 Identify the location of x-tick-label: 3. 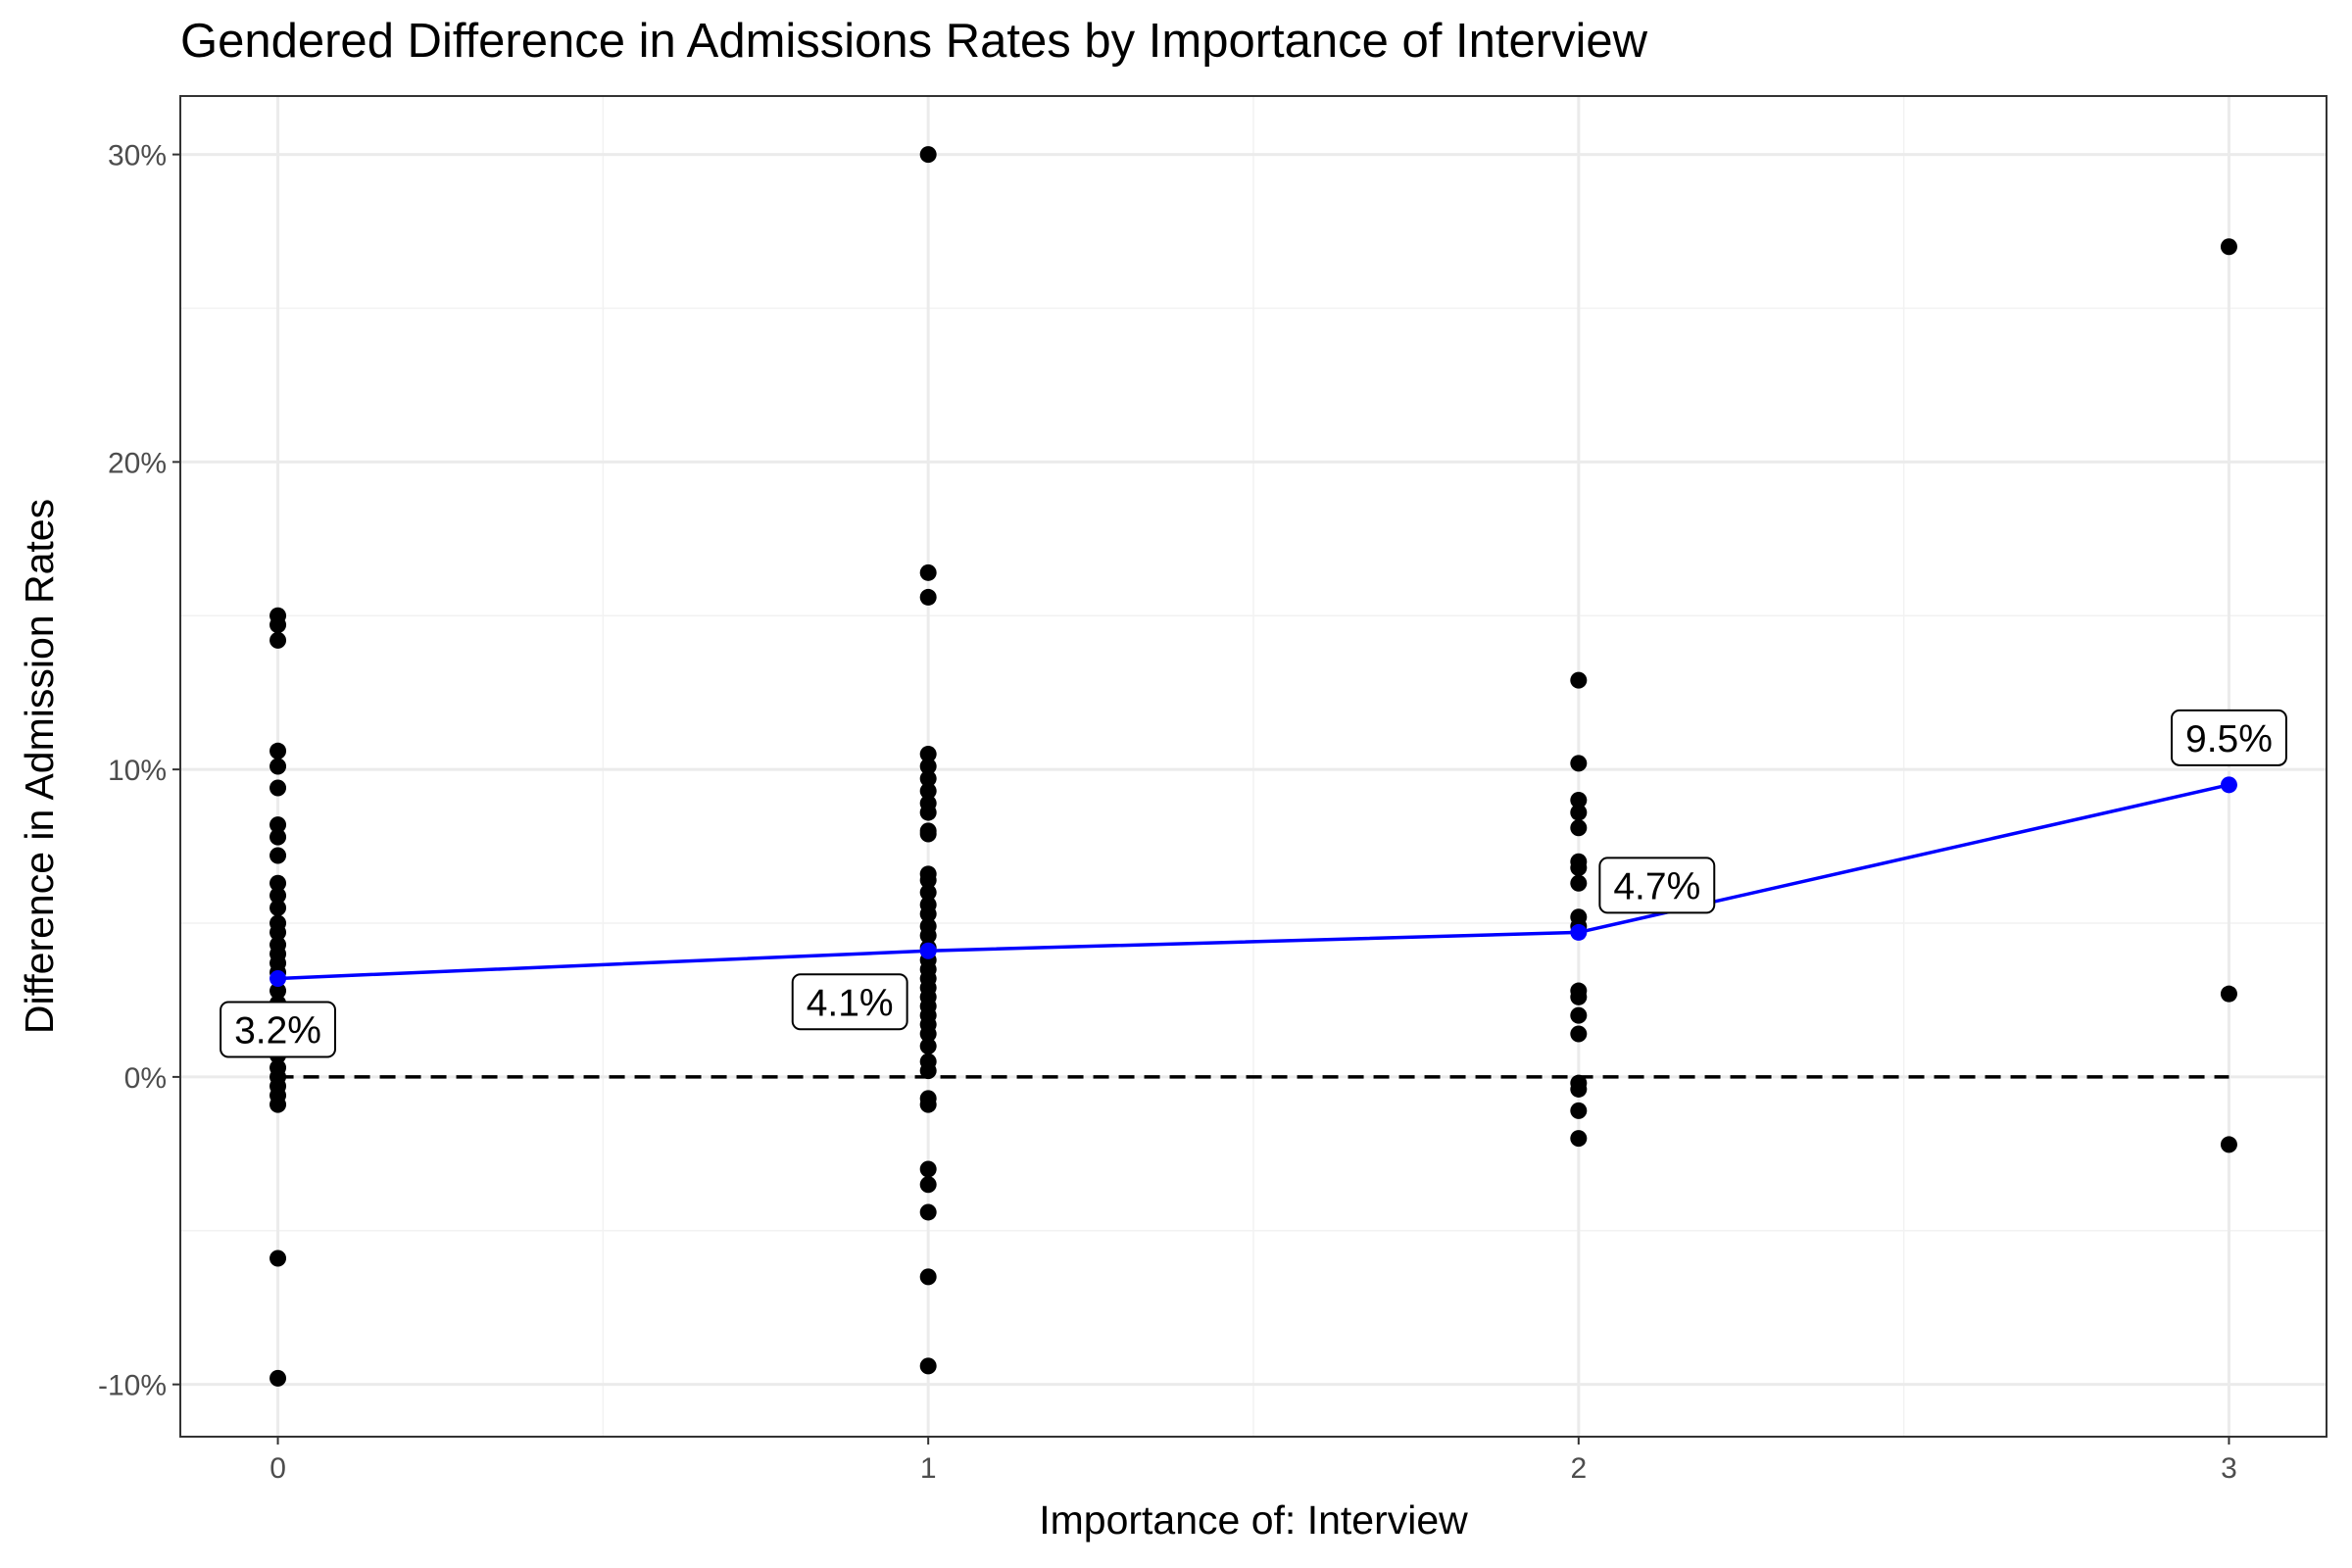
(2229, 1468).